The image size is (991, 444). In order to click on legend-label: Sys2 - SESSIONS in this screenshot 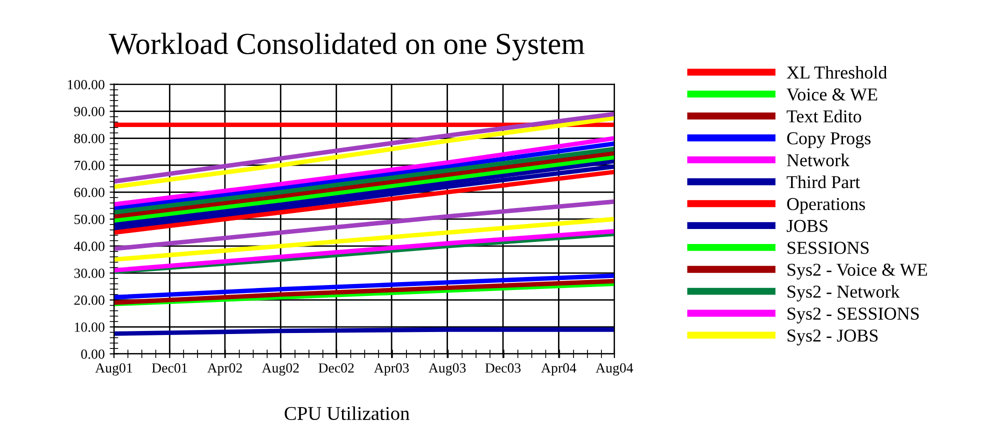, I will do `click(853, 316)`.